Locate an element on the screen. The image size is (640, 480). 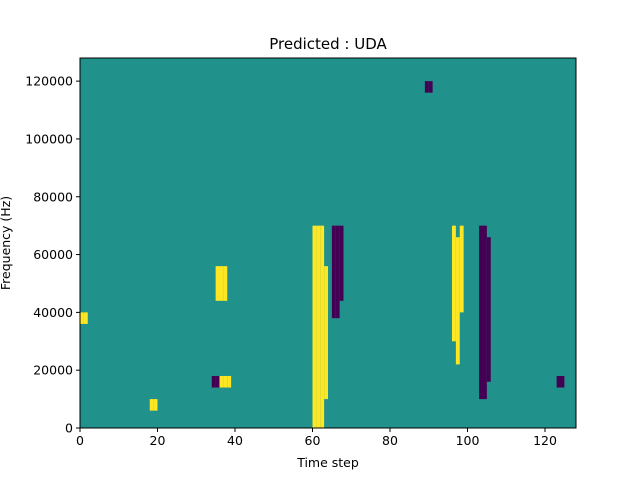
x-tick-label: 40 is located at coordinates (235, 440).